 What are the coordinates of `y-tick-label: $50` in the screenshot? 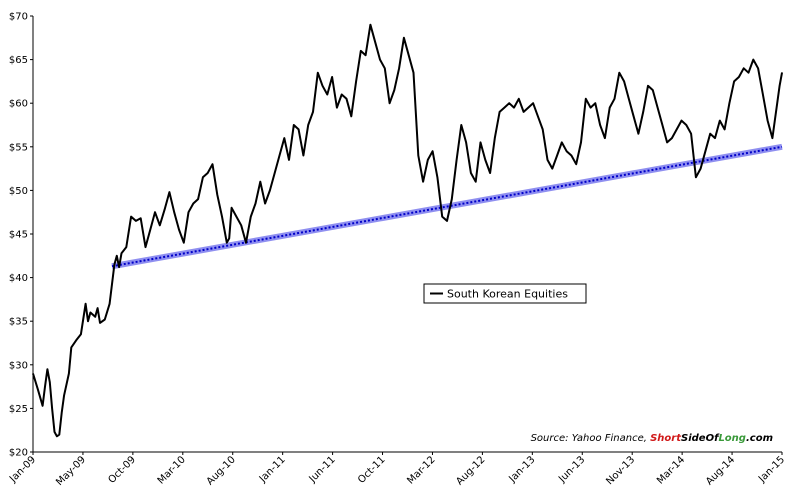 It's located at (18, 191).